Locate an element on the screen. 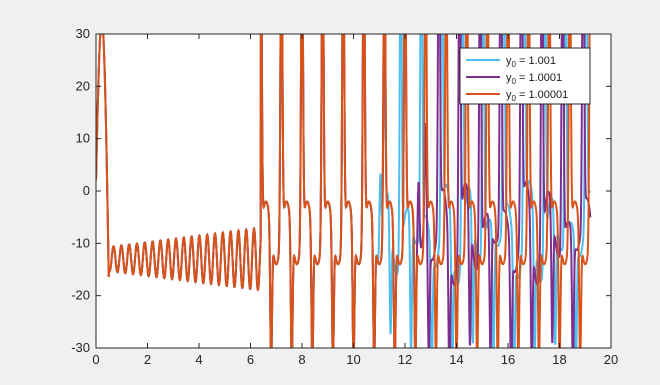 This screenshot has width=660, height=385. y-tick-label: 30 is located at coordinates (83, 33).